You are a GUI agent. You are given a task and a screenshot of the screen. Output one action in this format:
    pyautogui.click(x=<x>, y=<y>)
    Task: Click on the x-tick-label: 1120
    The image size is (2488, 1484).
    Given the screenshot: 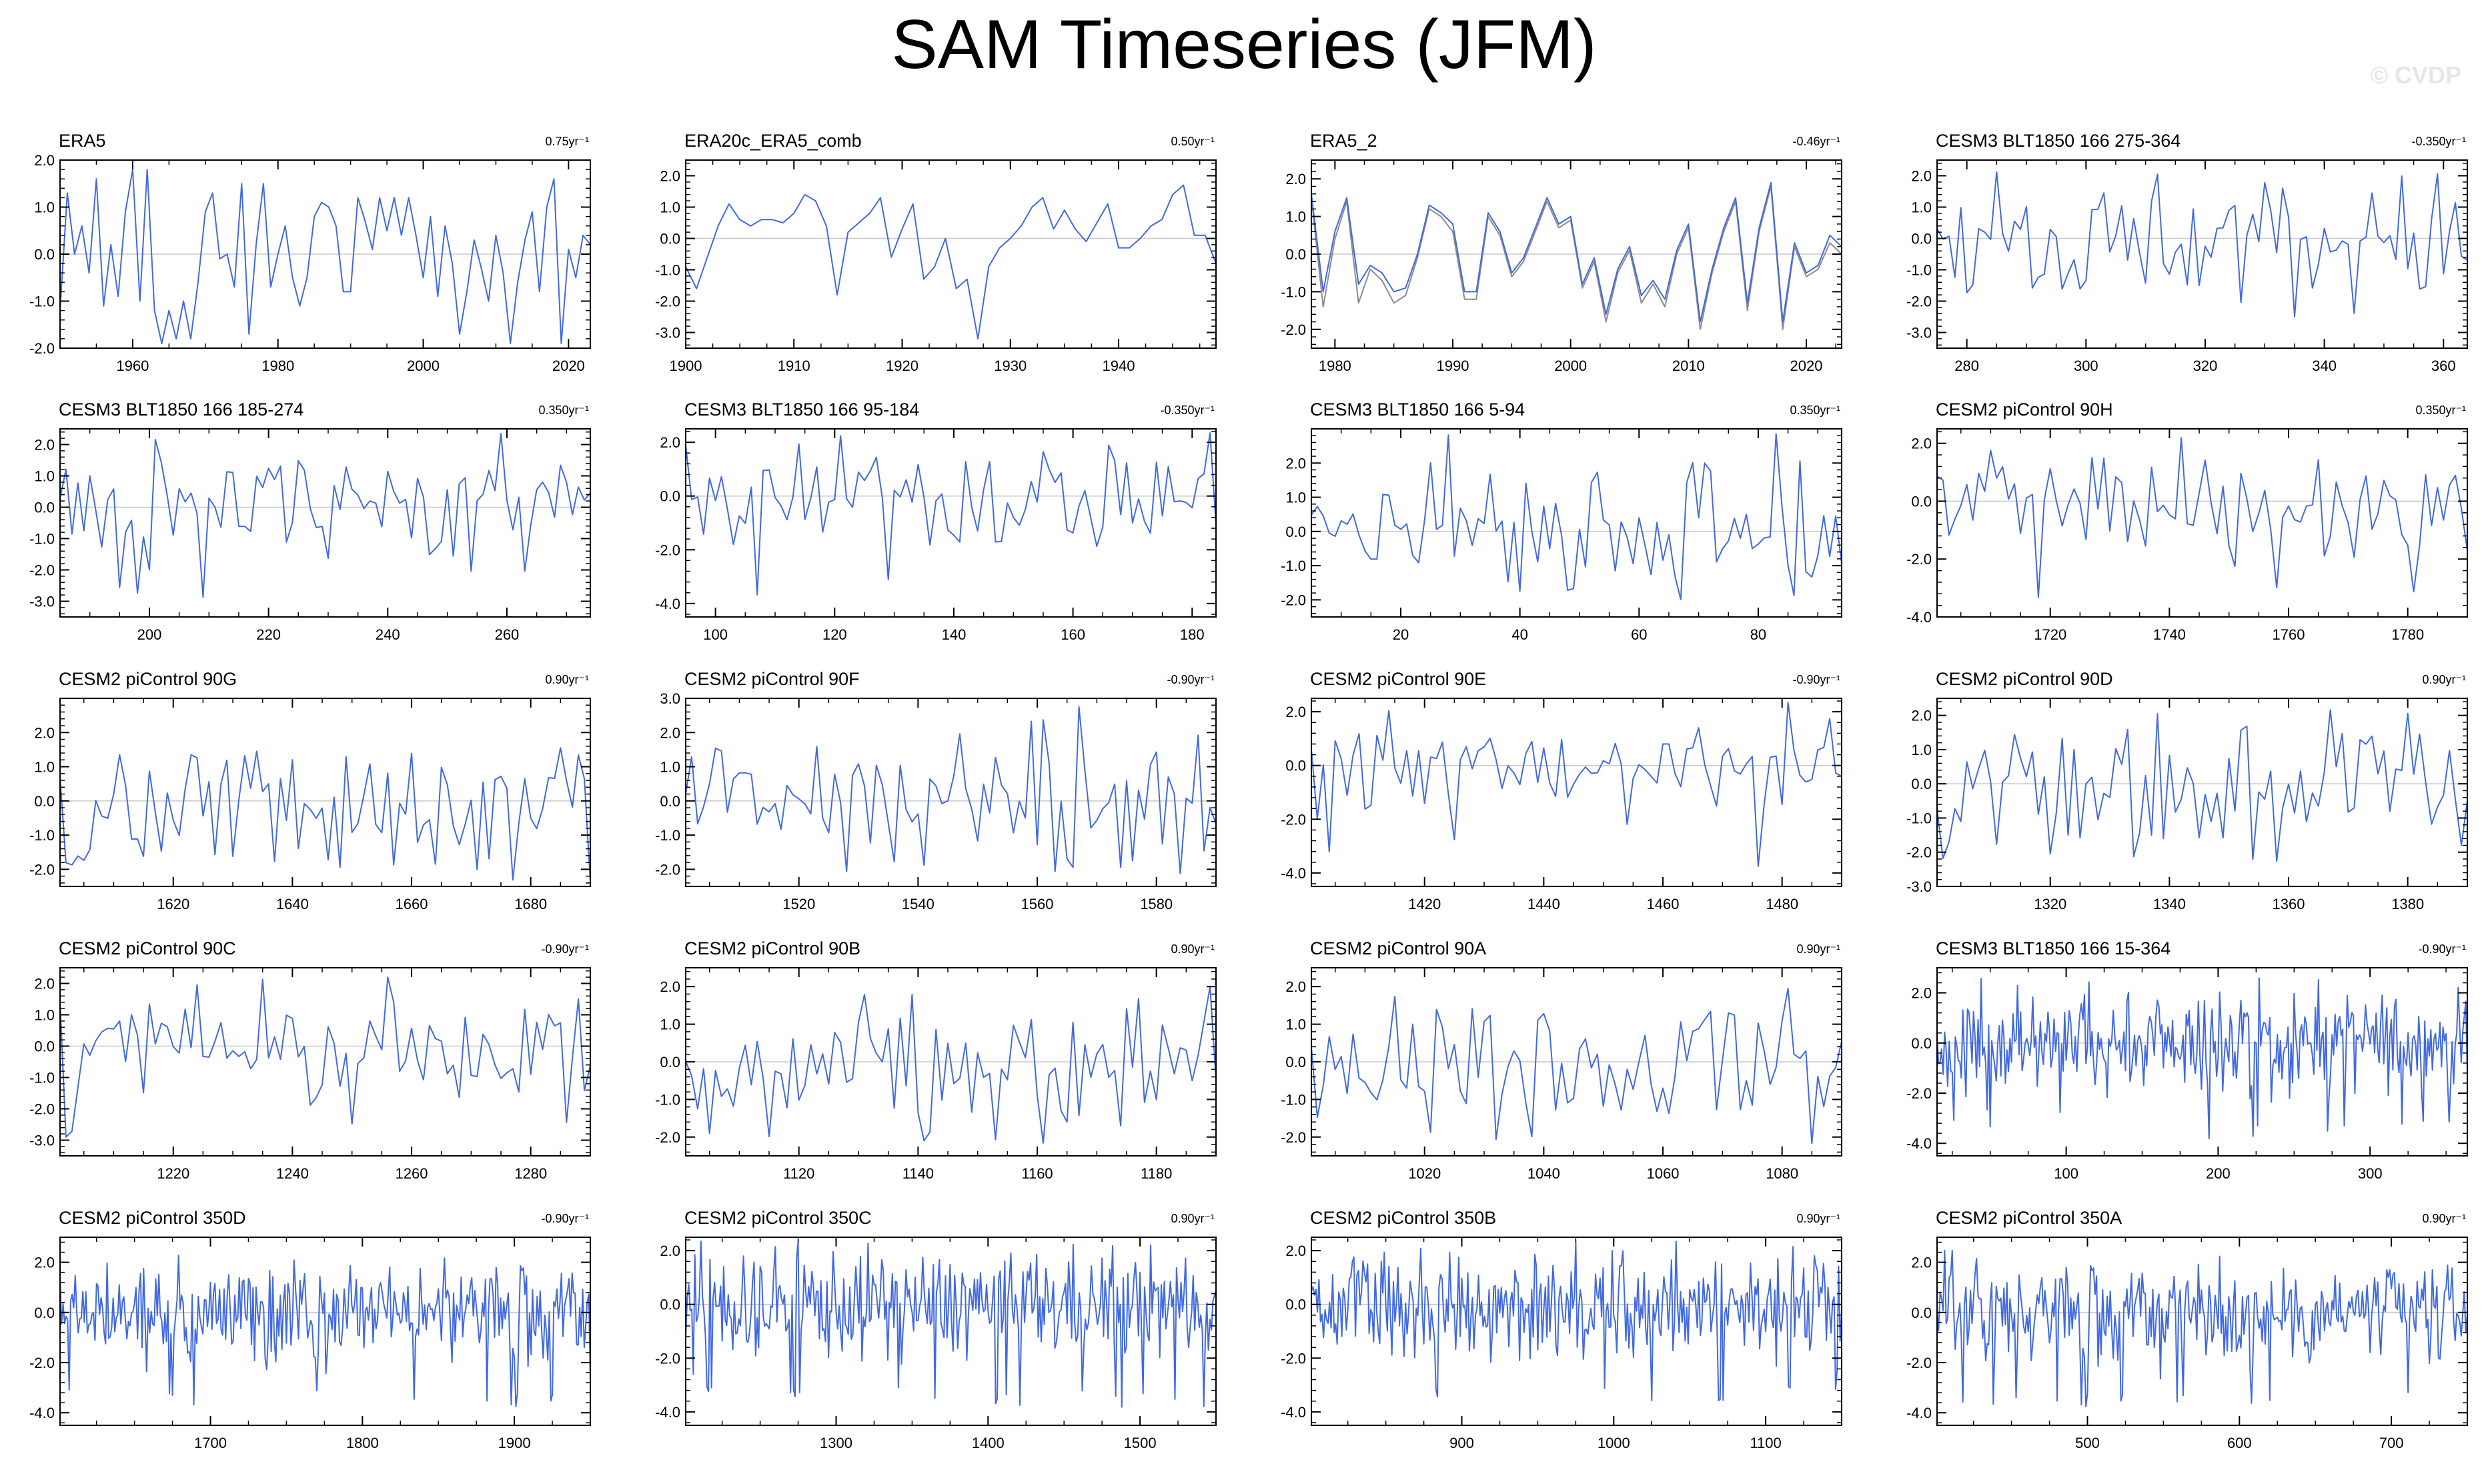 What is the action you would take?
    pyautogui.click(x=799, y=1173)
    